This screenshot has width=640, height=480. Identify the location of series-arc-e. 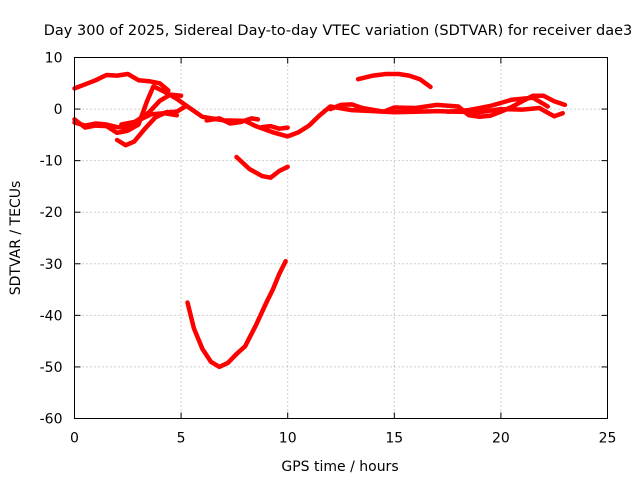
(149, 118).